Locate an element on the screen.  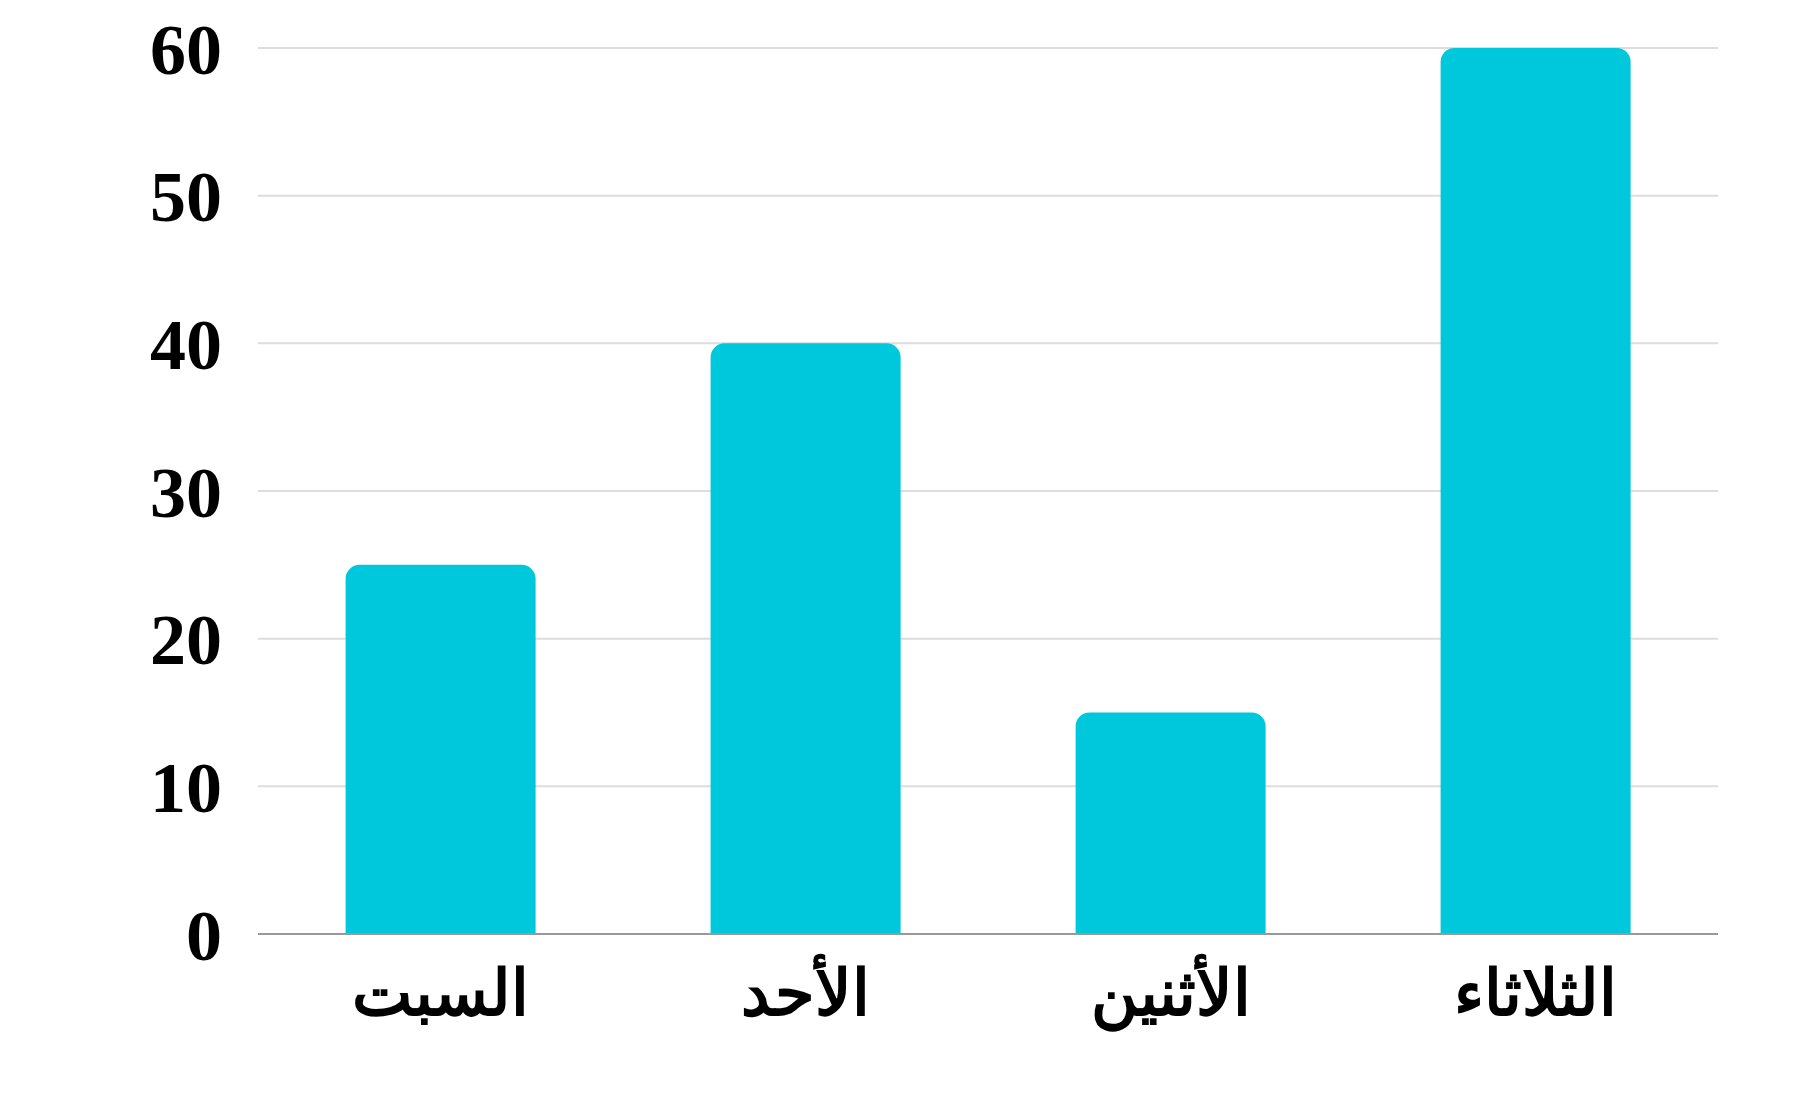
x-tick-label: الأحد is located at coordinates (805, 991).